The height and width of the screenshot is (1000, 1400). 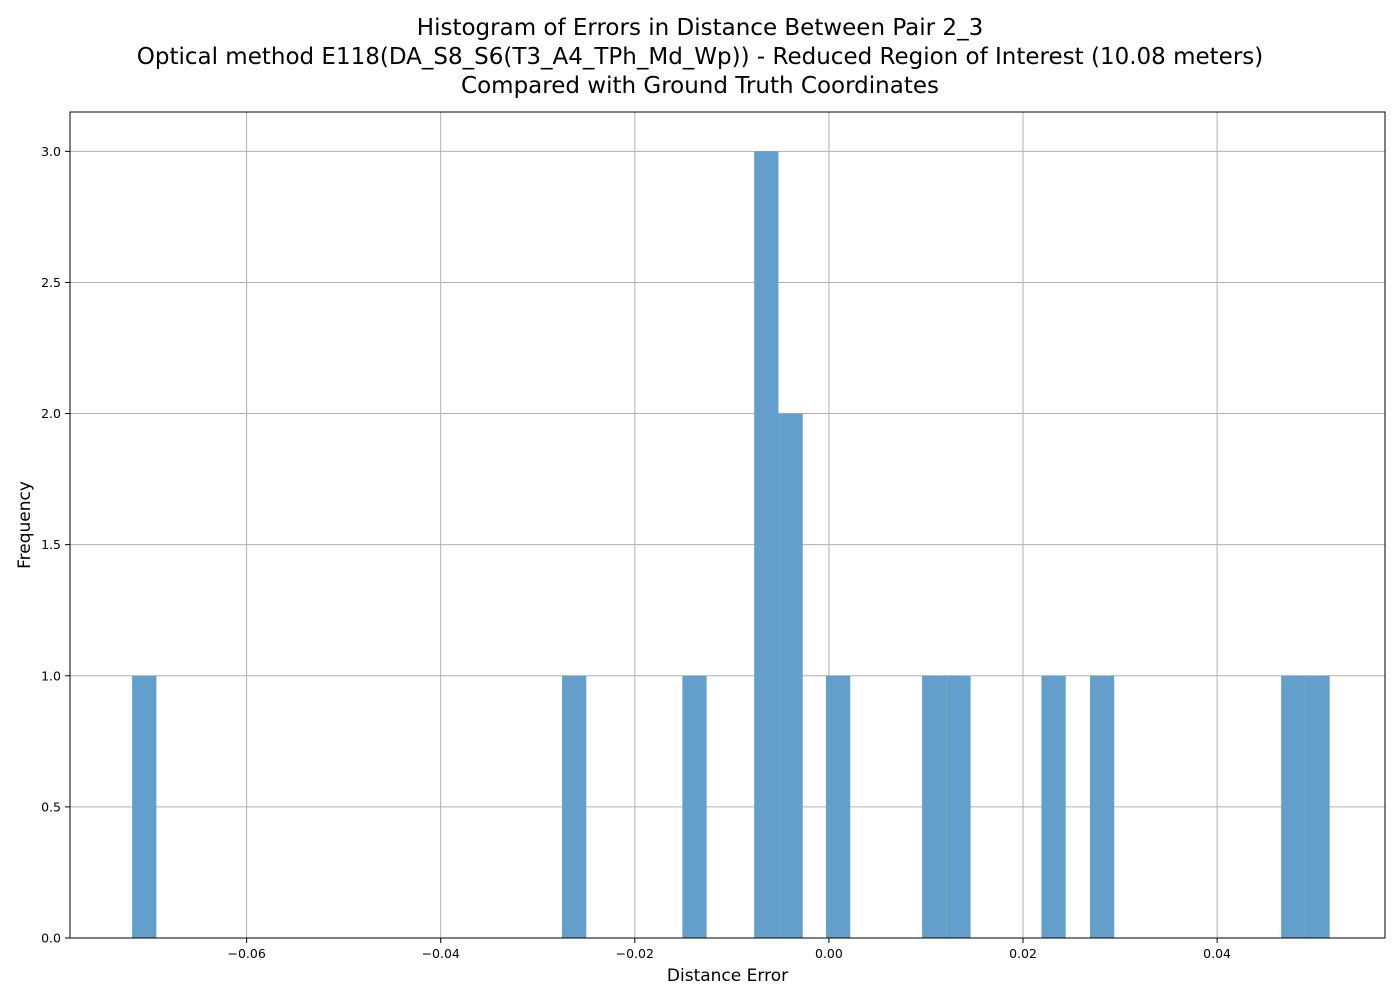 What do you see at coordinates (51, 938) in the screenshot?
I see `y-tick-label: 0.0` at bounding box center [51, 938].